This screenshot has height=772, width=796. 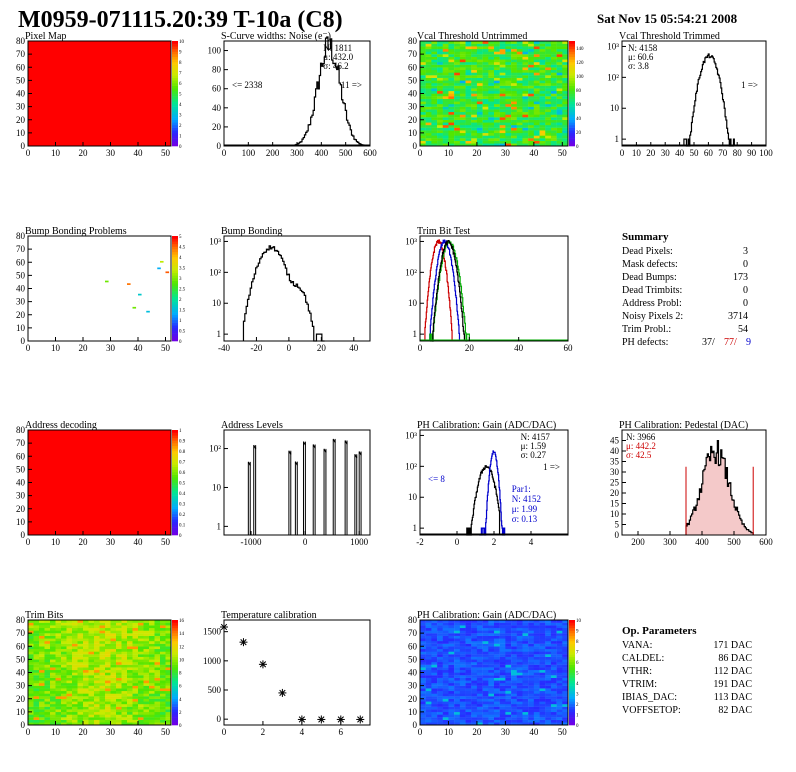 What do you see at coordinates (340, 719) in the screenshot?
I see `marker-stroke` at bounding box center [340, 719].